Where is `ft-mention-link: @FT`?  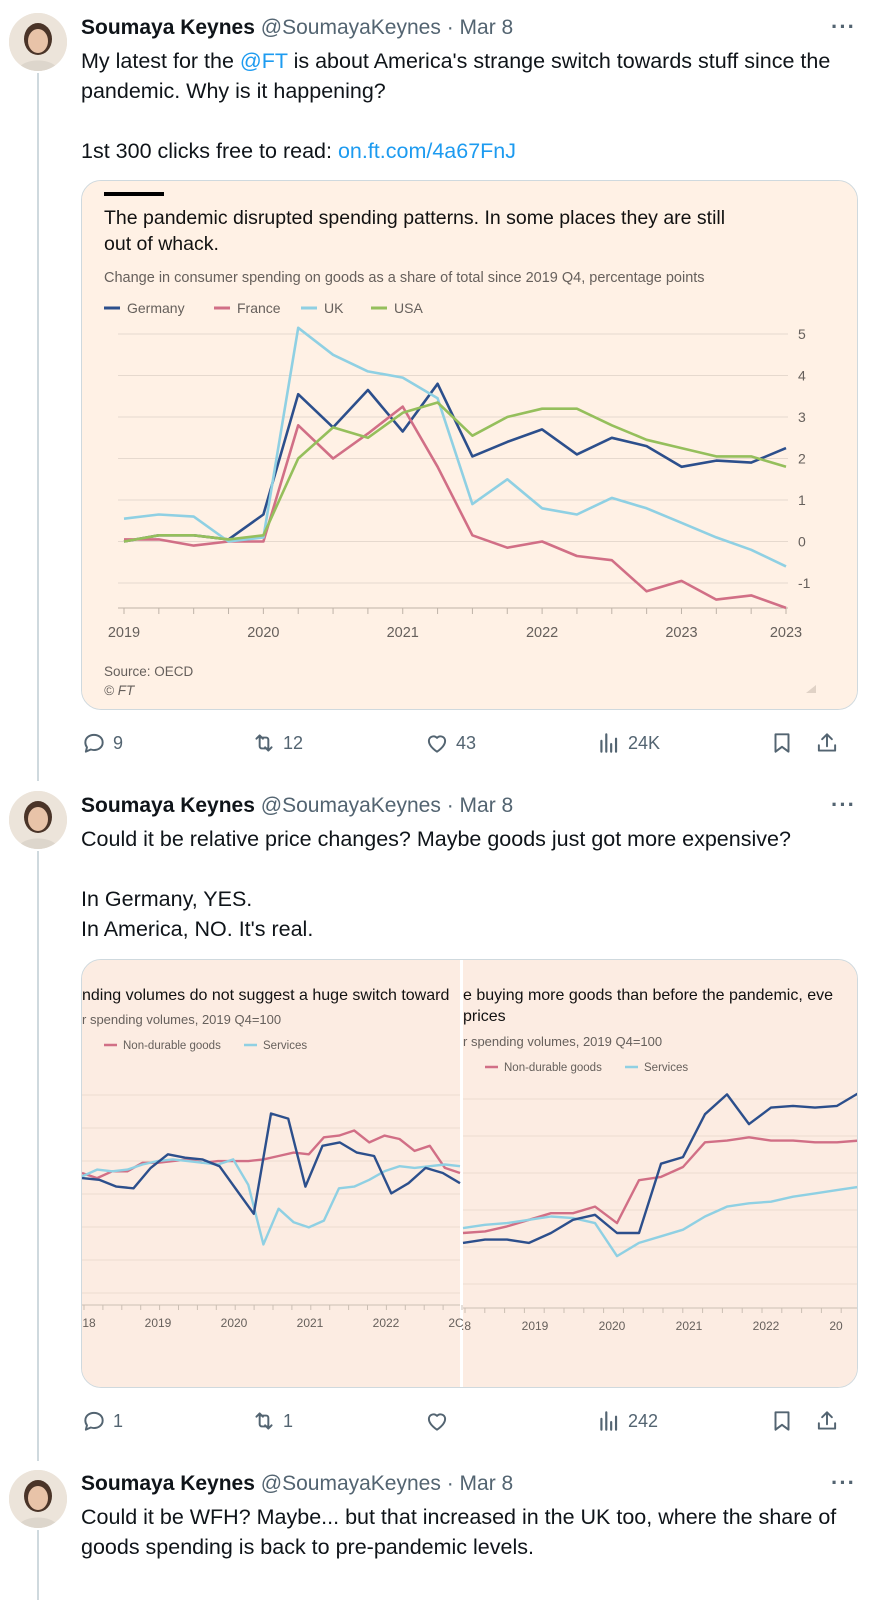
ft-mention-link: @FT is located at coordinates (263, 61).